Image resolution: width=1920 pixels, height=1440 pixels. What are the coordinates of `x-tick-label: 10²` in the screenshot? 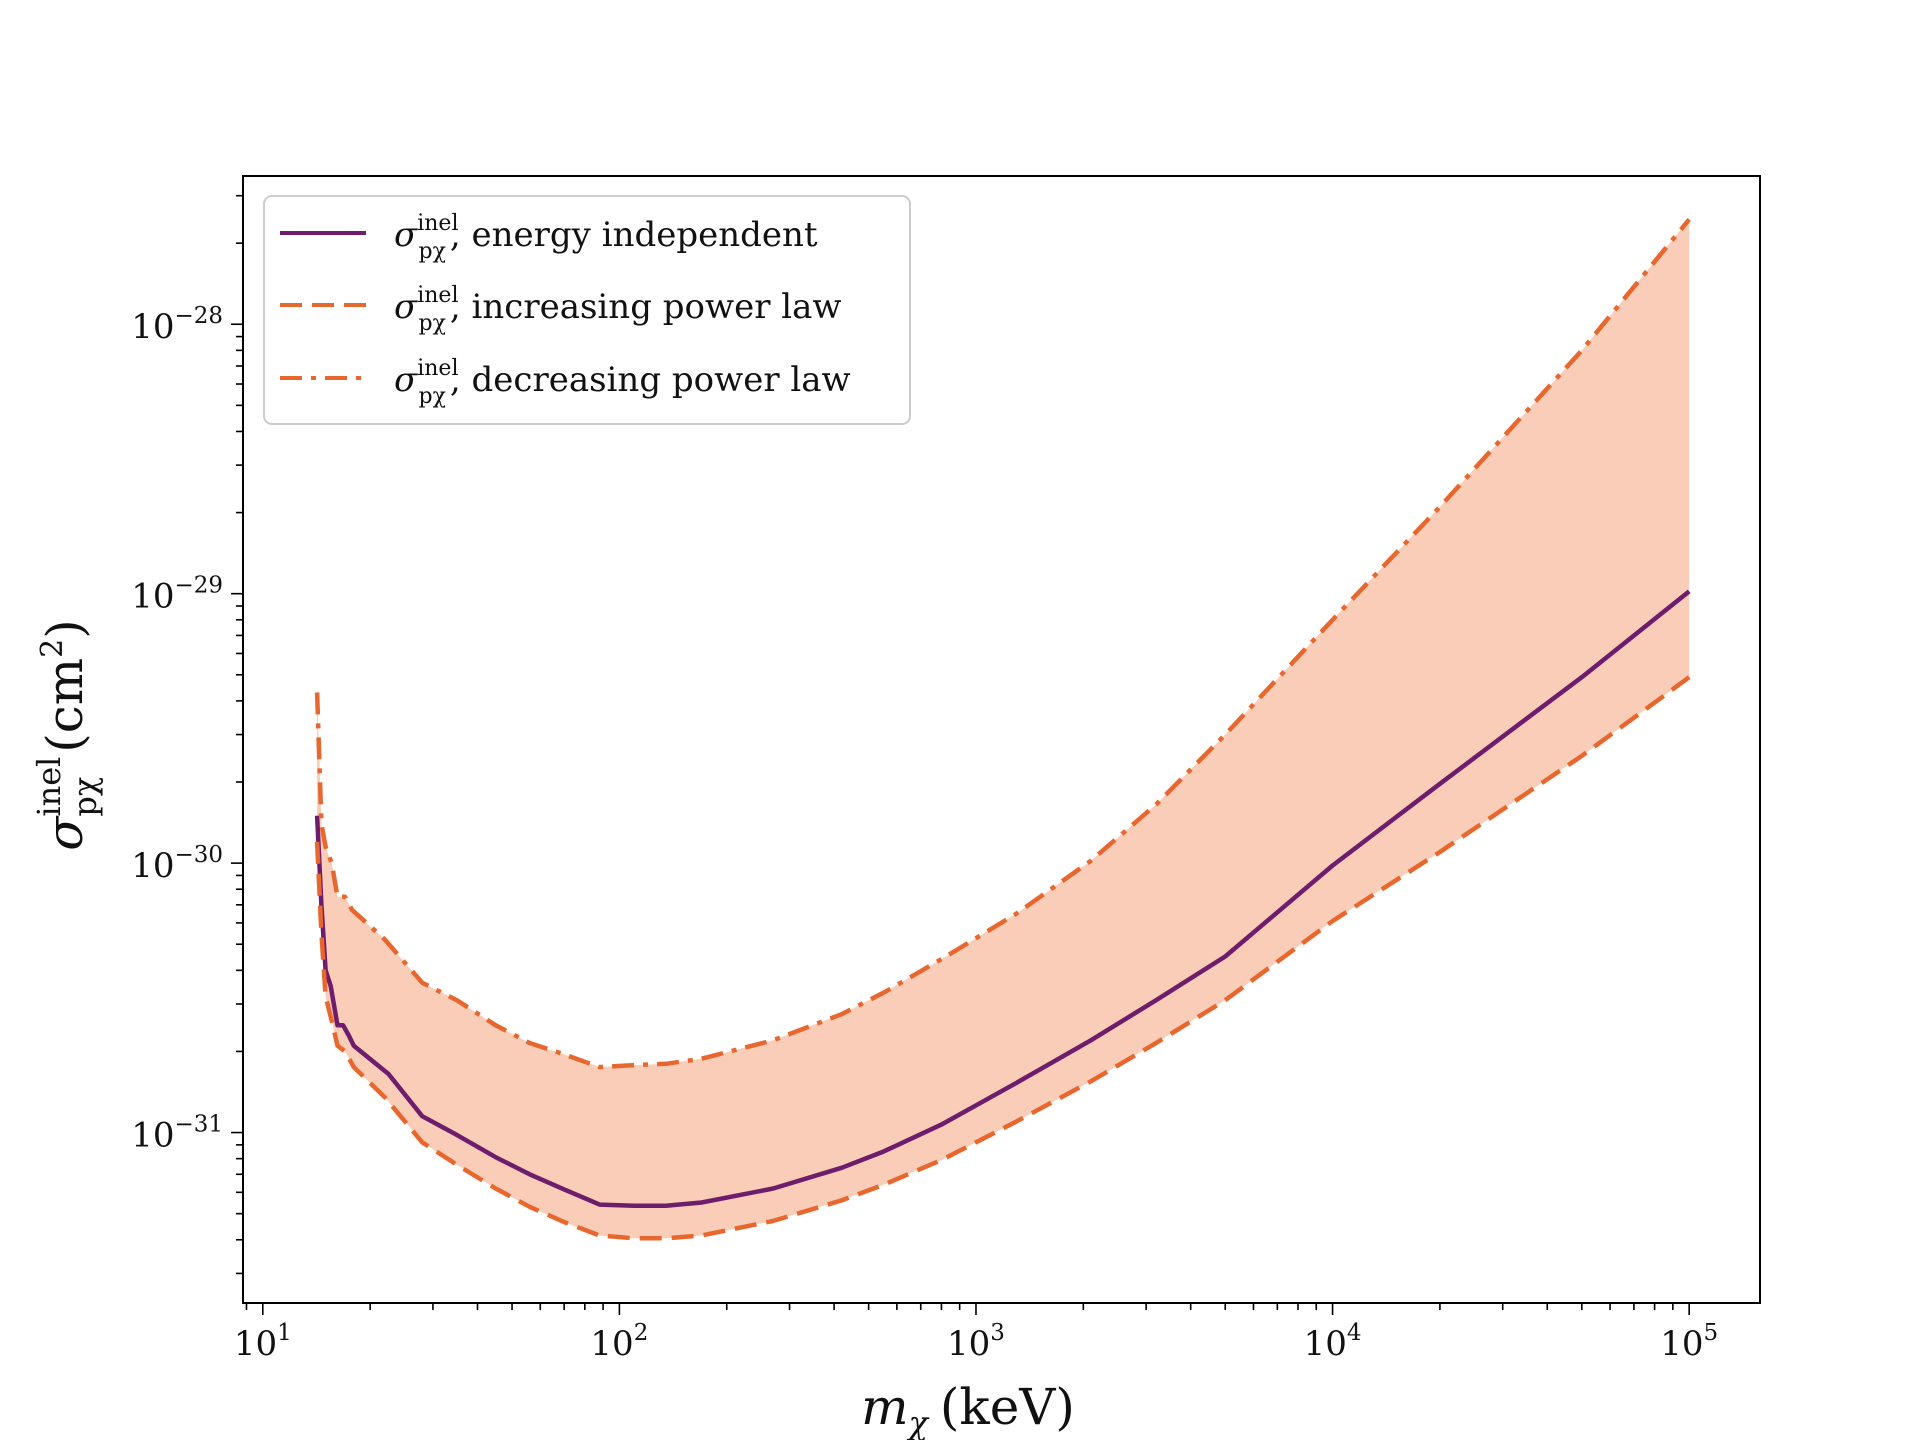 It's located at (619, 1342).